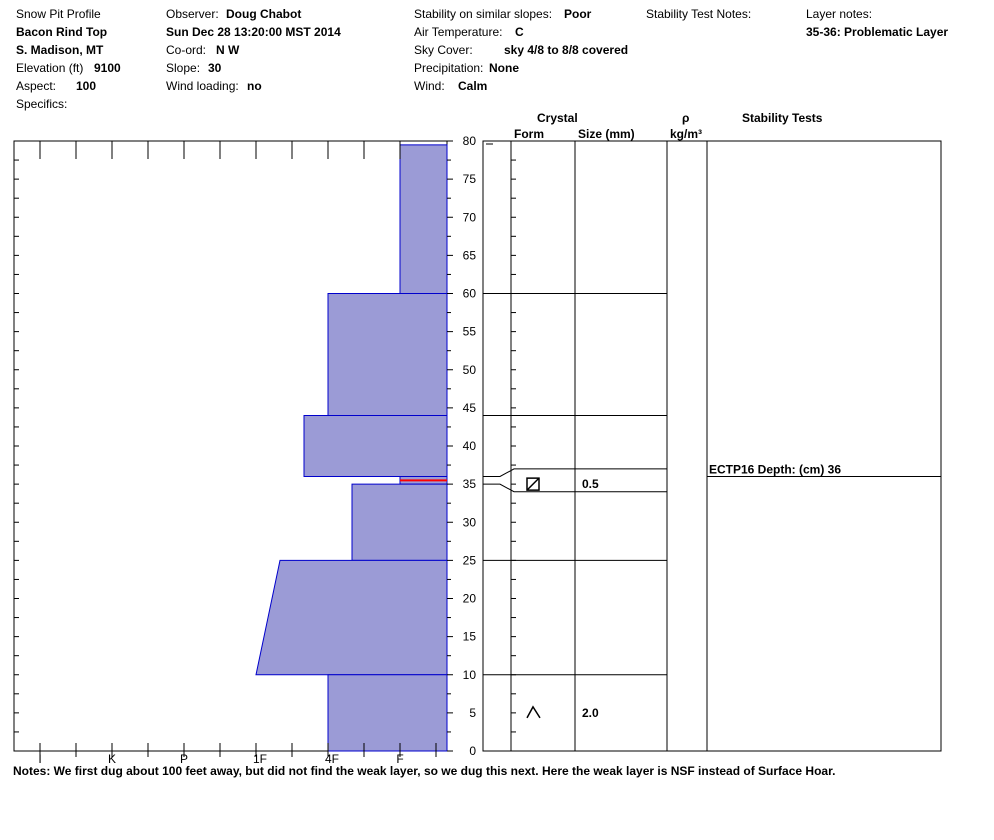 This screenshot has height=840, width=994. Describe the element at coordinates (253, 32) in the screenshot. I see `date-time: Sun Dec 28 13:20:00 MST 2014` at that location.